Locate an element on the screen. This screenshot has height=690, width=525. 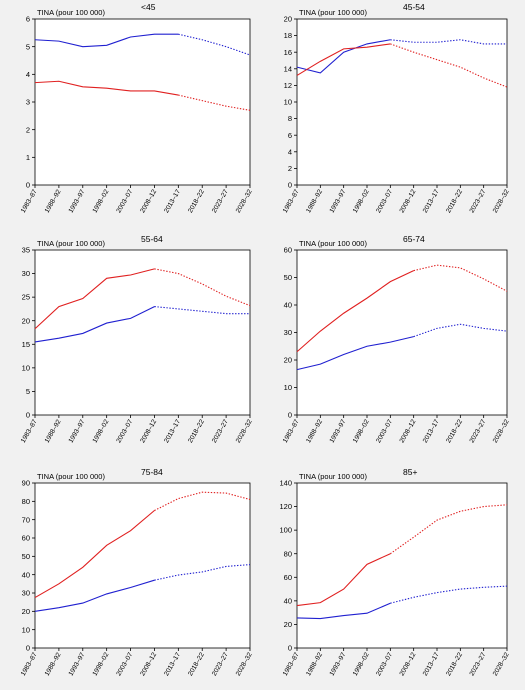
y-tick-label: 90 is located at coordinates (26, 483).